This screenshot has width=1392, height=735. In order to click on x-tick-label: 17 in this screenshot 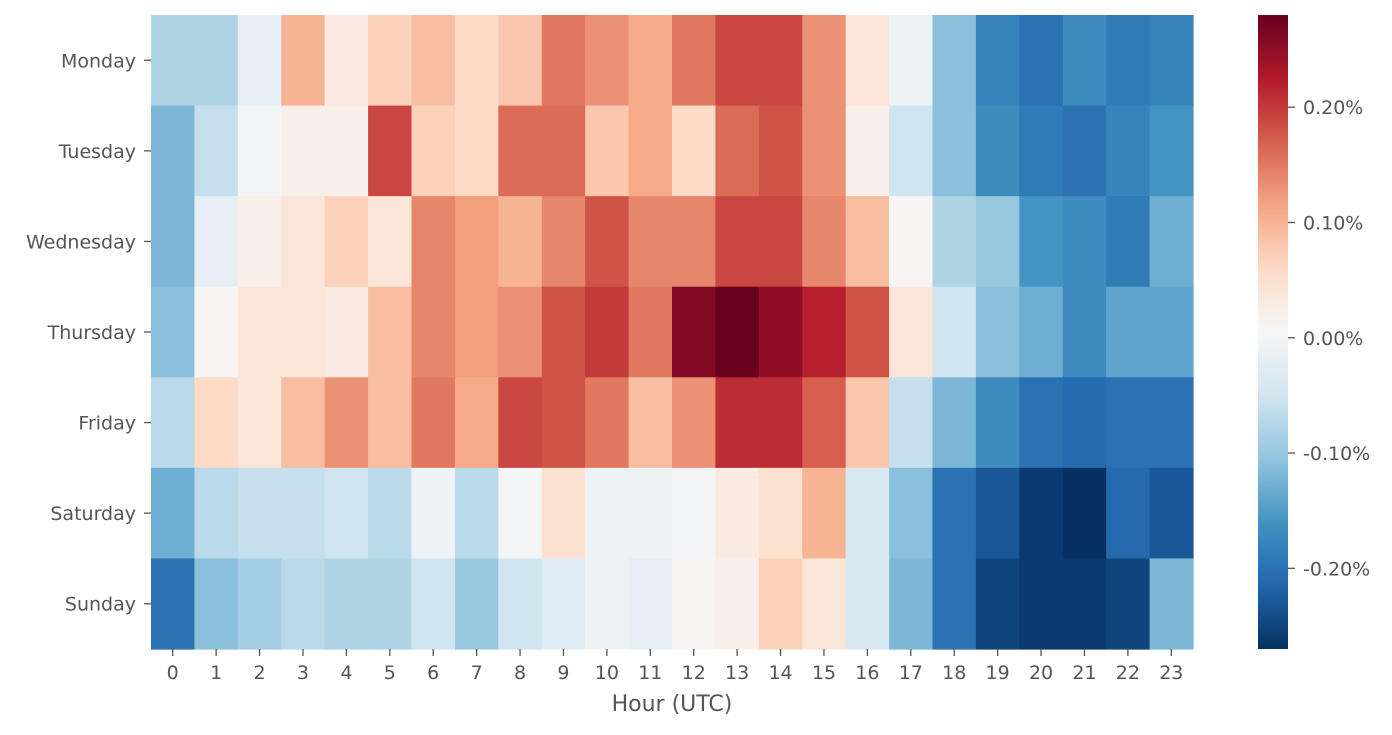, I will do `click(911, 673)`.